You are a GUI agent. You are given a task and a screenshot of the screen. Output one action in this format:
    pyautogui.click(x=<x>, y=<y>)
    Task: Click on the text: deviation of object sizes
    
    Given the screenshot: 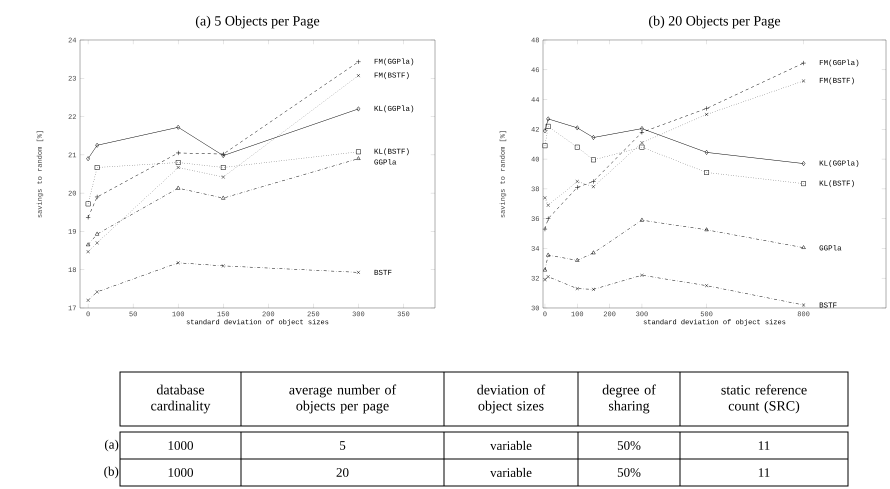 What is the action you would take?
    pyautogui.click(x=511, y=399)
    